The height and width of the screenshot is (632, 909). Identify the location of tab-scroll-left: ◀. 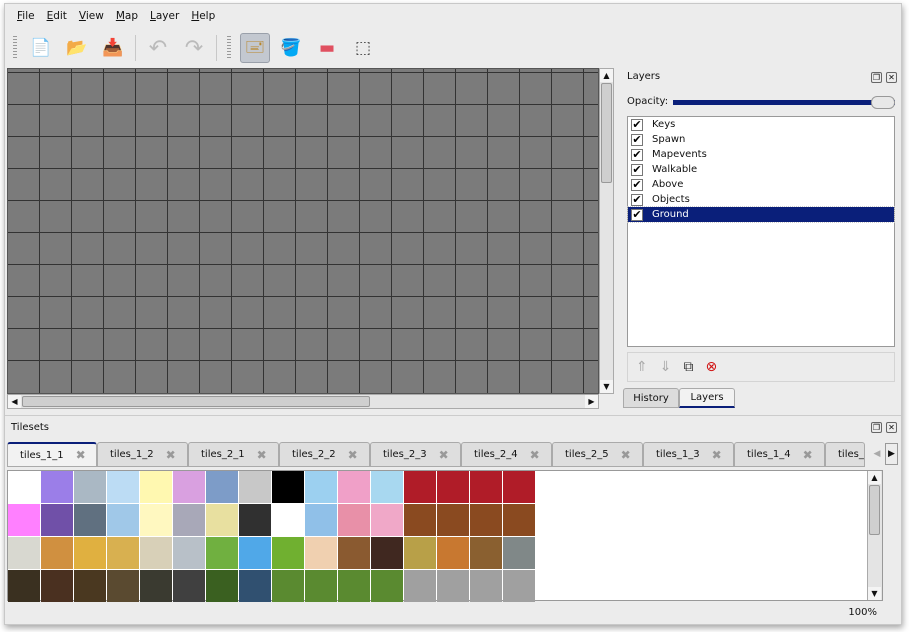
(877, 454).